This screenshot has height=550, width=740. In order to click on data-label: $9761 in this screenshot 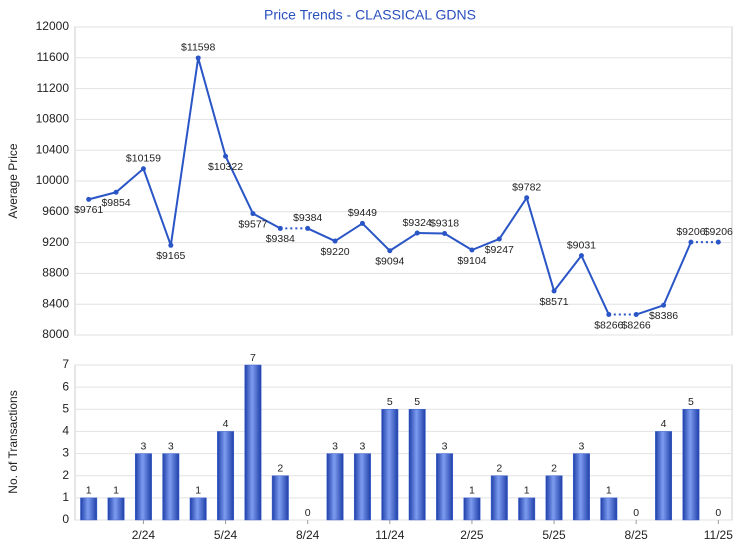, I will do `click(88, 210)`.